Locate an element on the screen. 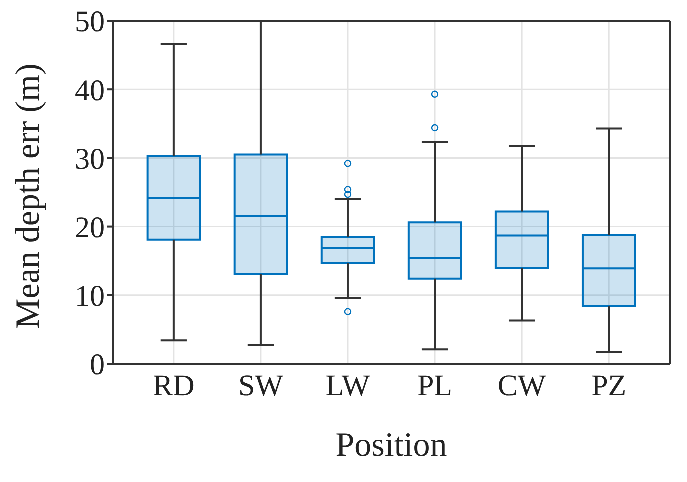 The width and height of the screenshot is (687, 482). x-tick-label: LW is located at coordinates (348, 385).